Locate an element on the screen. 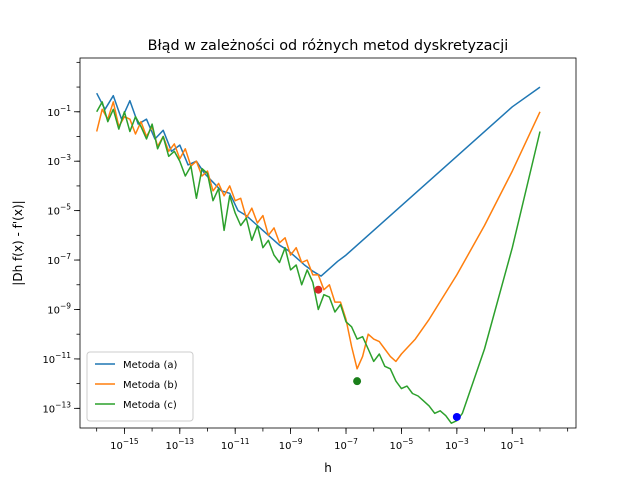 The image size is (640, 480). y-tick-label: 10⁻⁹ is located at coordinates (59, 308).